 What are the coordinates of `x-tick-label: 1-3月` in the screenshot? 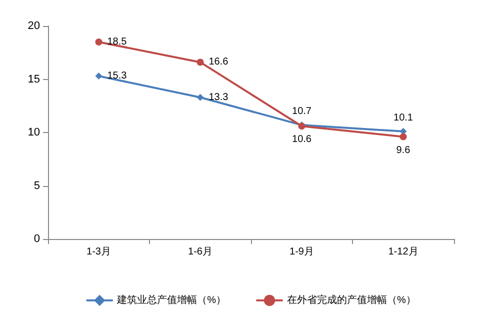 It's located at (98, 252).